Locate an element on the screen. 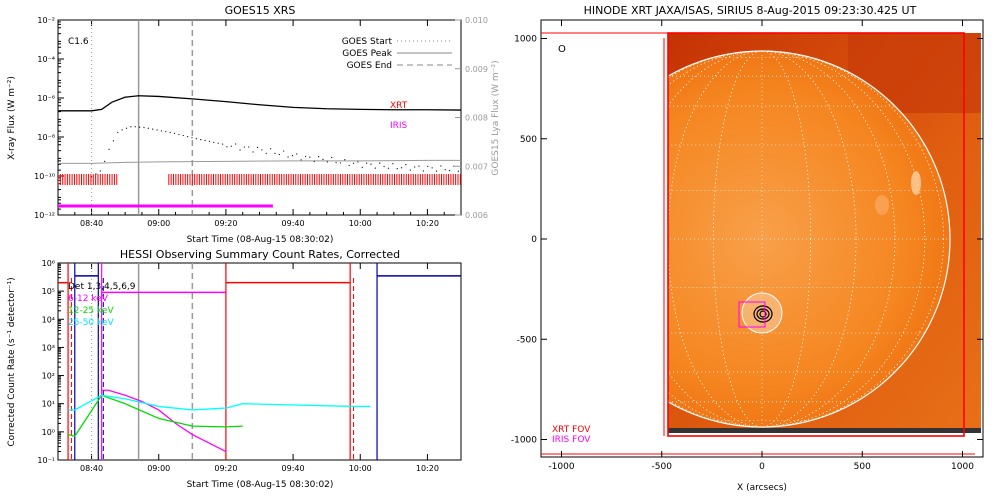 This screenshot has width=1000, height=500. hessi-ytick-label: 10⁶ is located at coordinates (48, 263).